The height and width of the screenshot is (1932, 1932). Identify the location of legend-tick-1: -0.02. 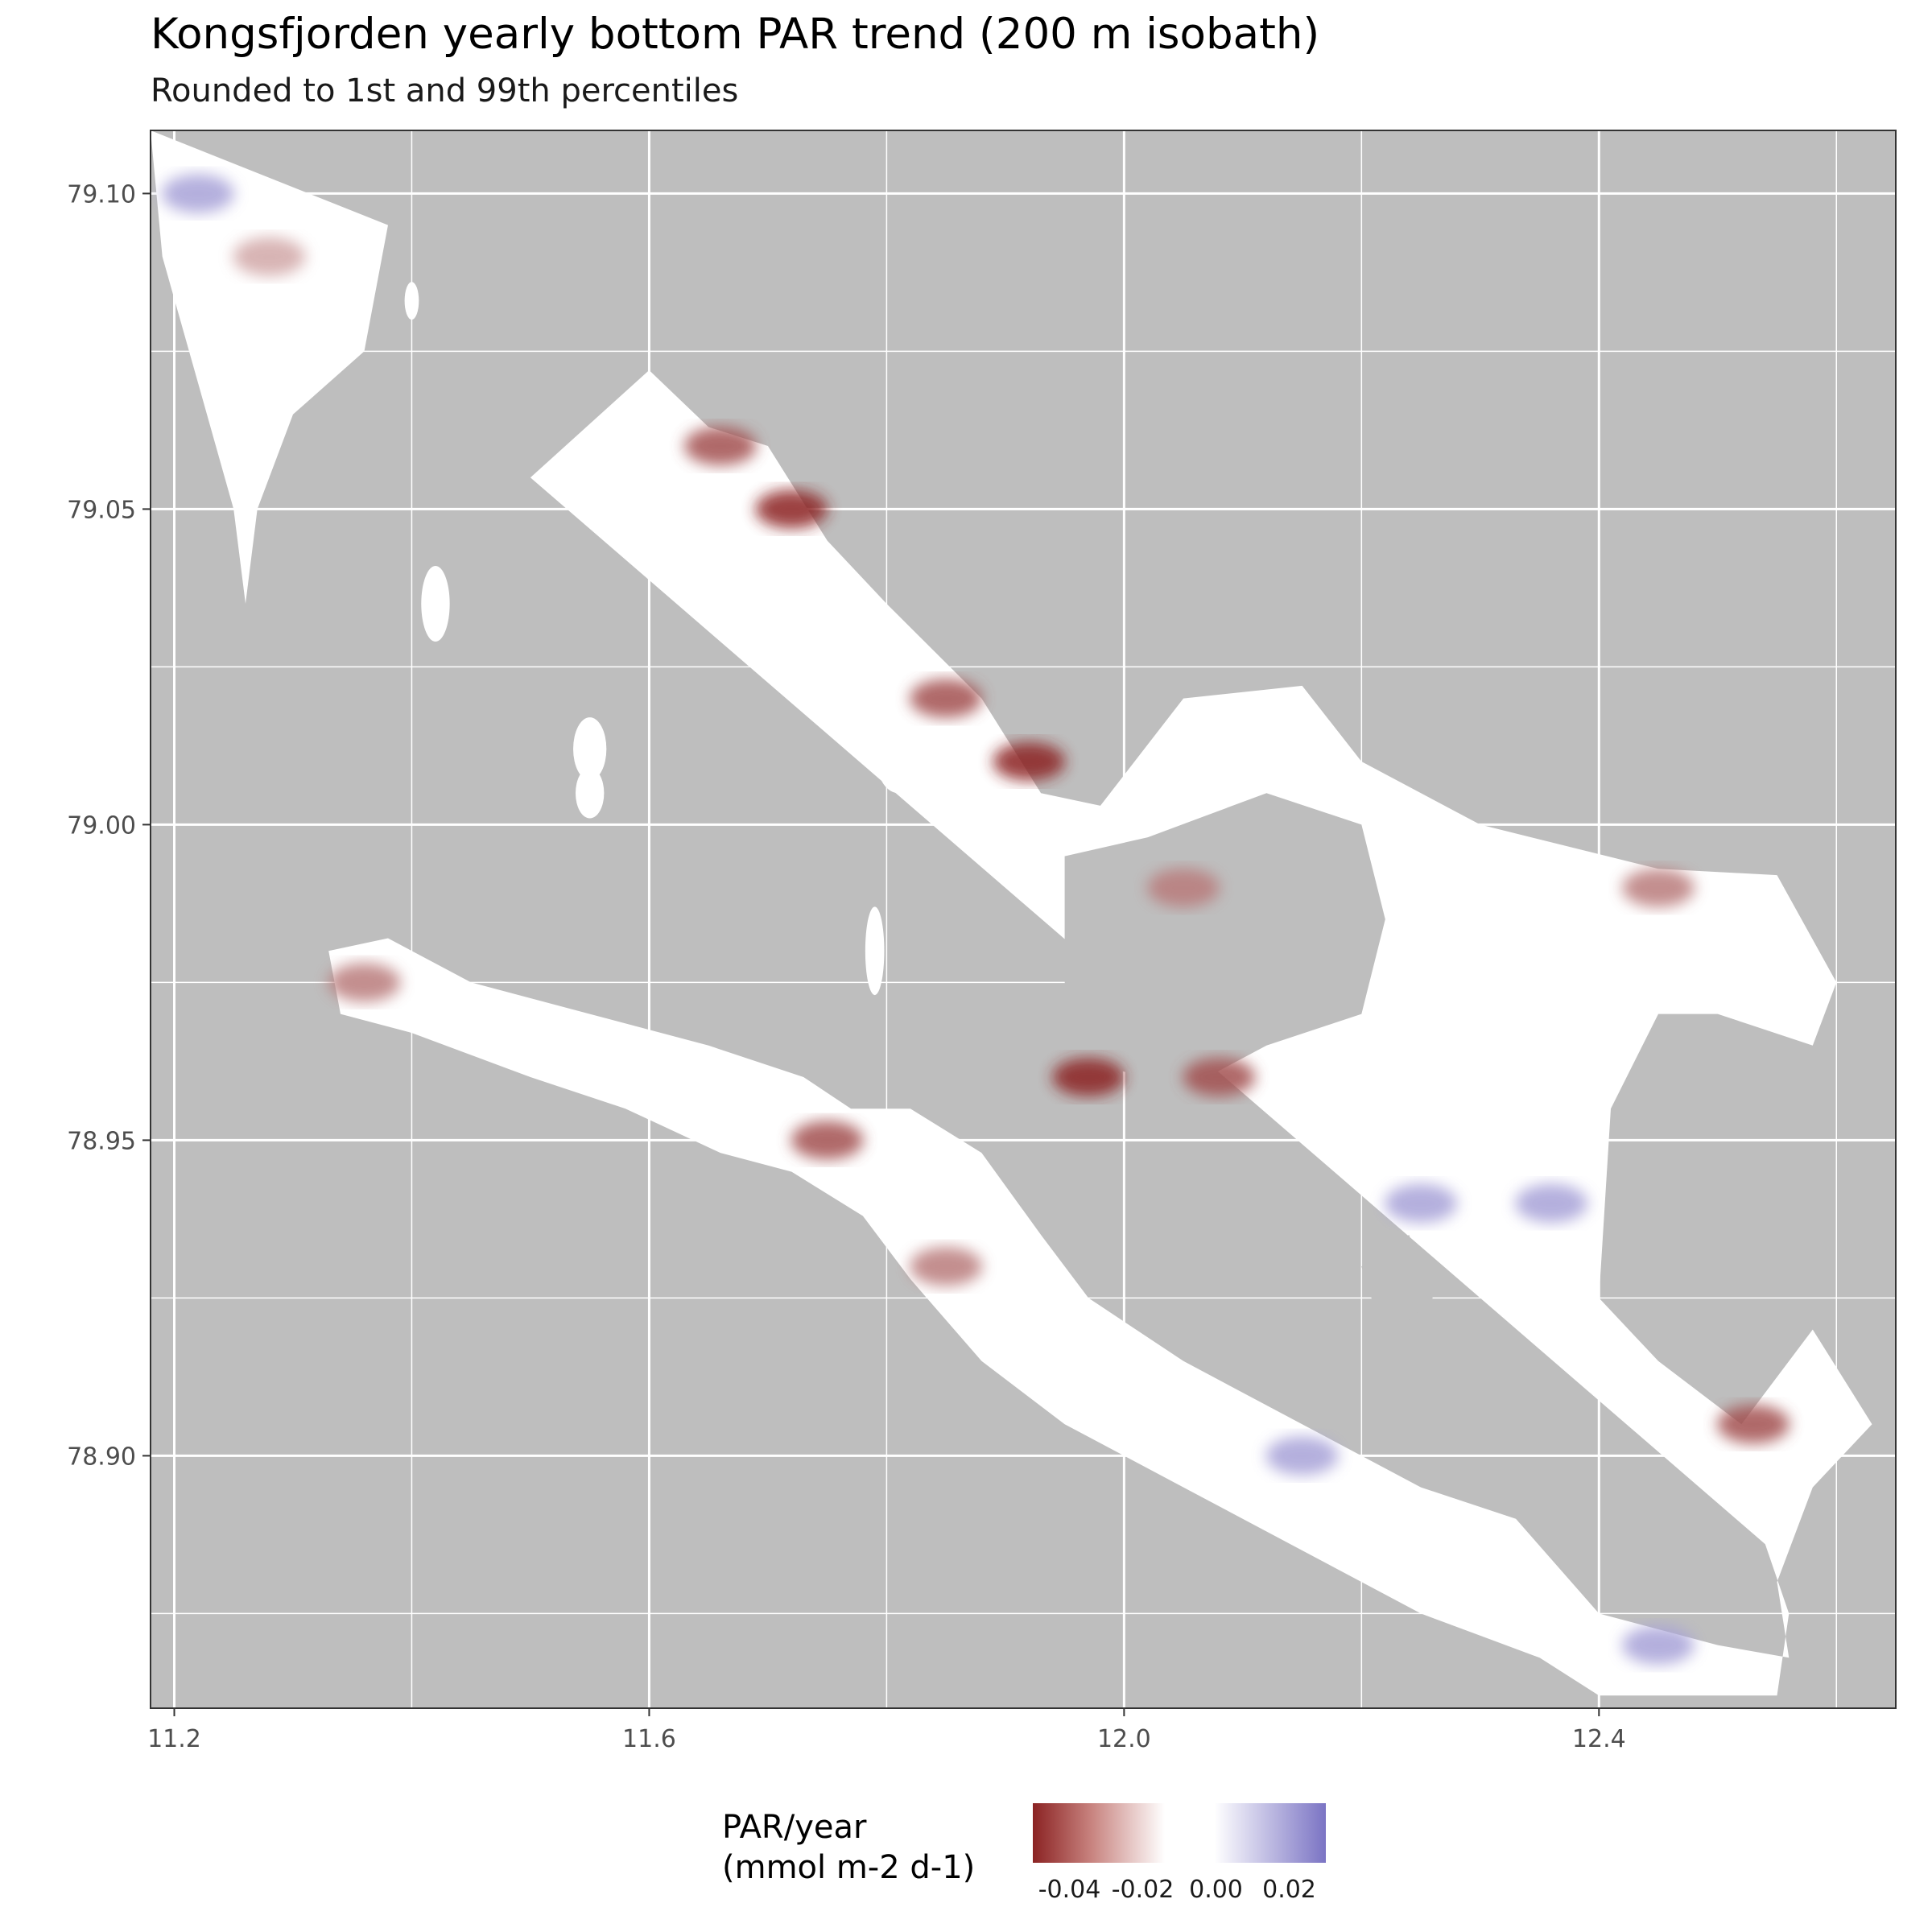
(1142, 1890).